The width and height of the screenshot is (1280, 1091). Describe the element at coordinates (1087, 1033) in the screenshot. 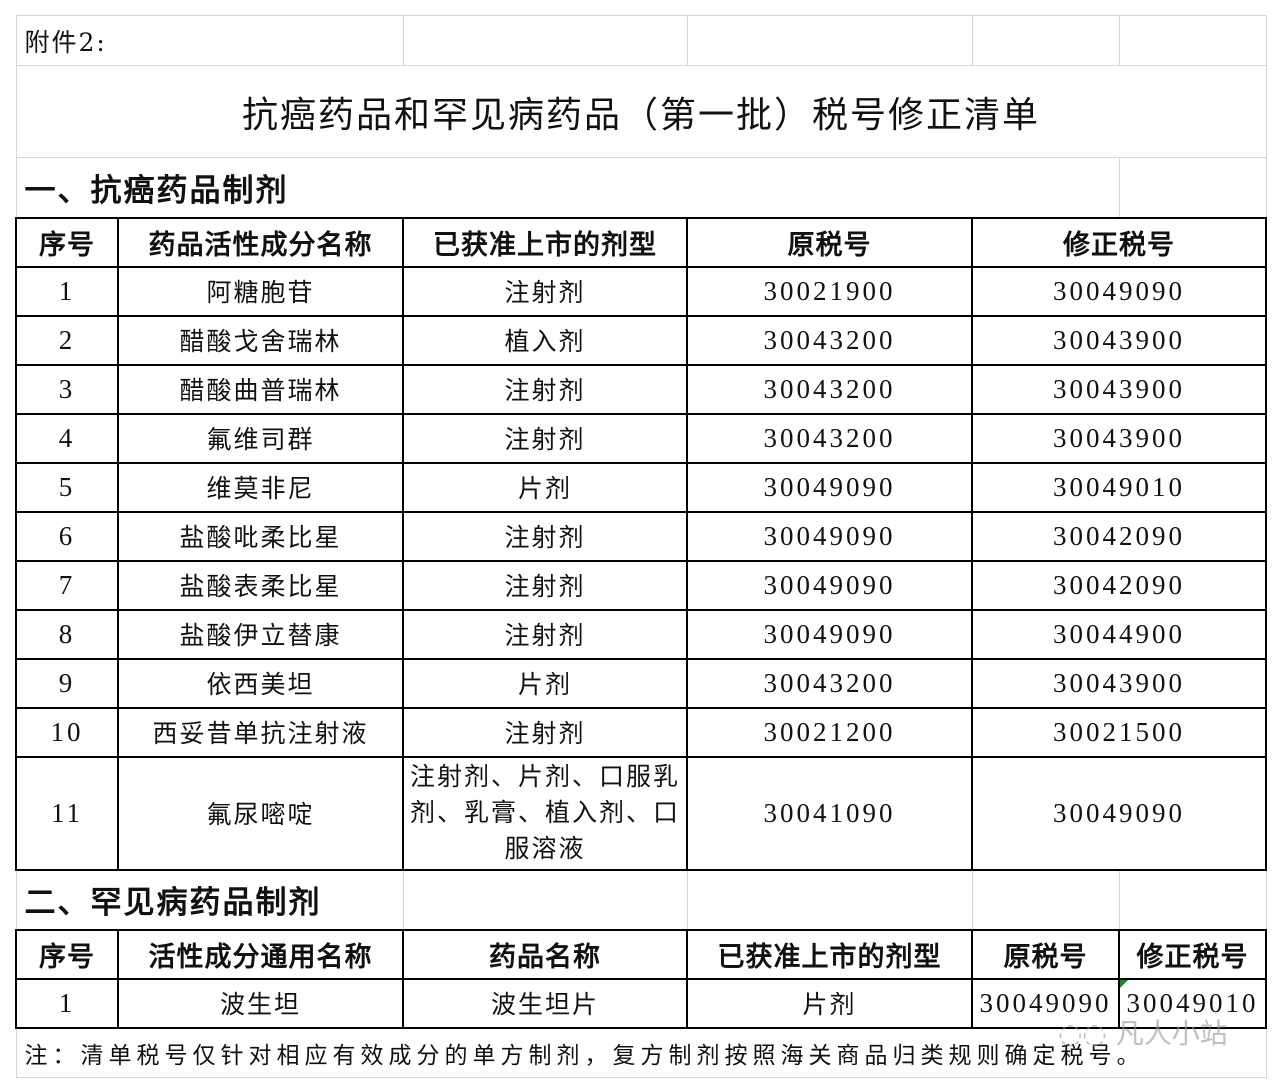

I see `wechat-icon: ◌◌` at that location.